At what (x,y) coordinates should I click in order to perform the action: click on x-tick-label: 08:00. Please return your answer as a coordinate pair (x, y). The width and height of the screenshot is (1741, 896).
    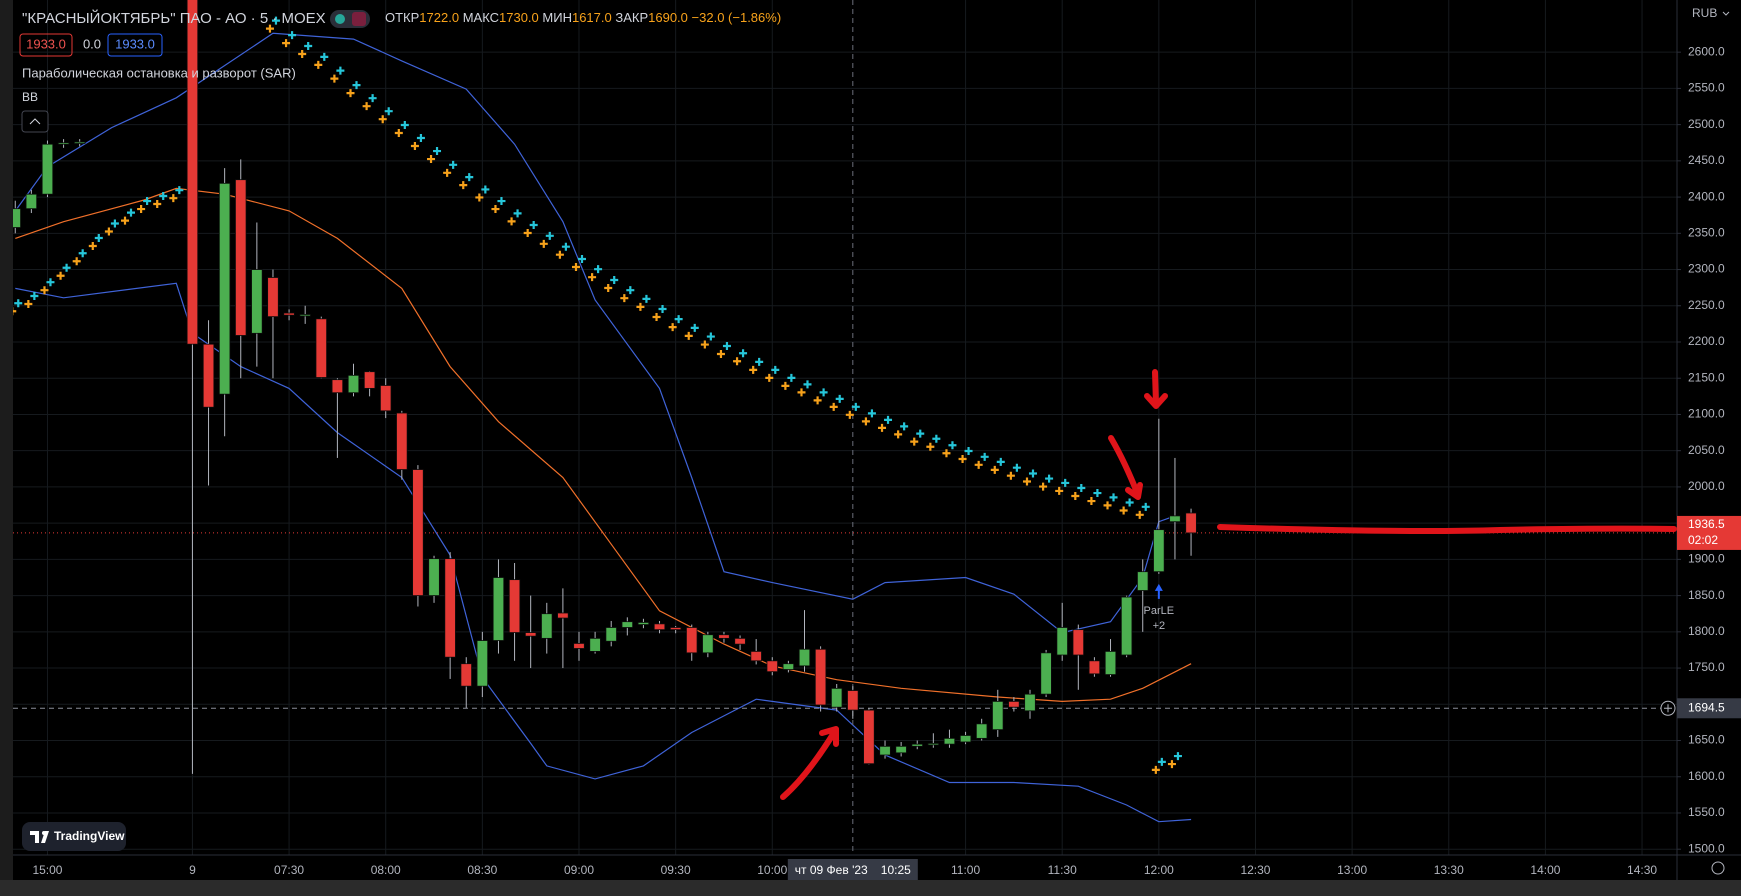
    Looking at the image, I should click on (386, 870).